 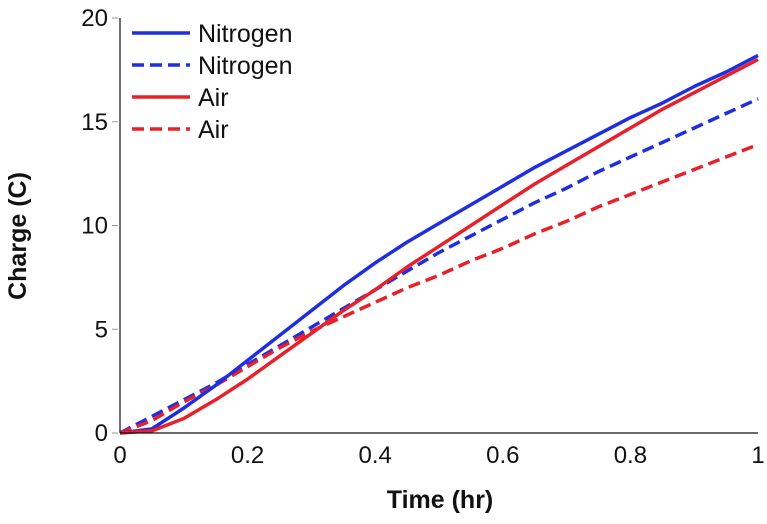 What do you see at coordinates (630, 455) in the screenshot?
I see `x-tick-label: 0.8` at bounding box center [630, 455].